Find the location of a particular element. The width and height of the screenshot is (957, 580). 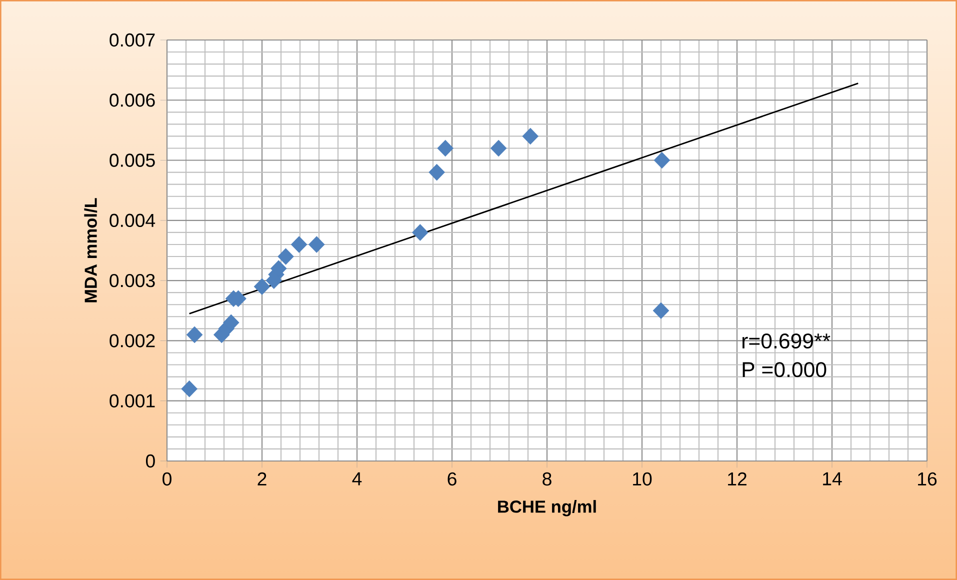

x-tick-label: 10 is located at coordinates (642, 479).